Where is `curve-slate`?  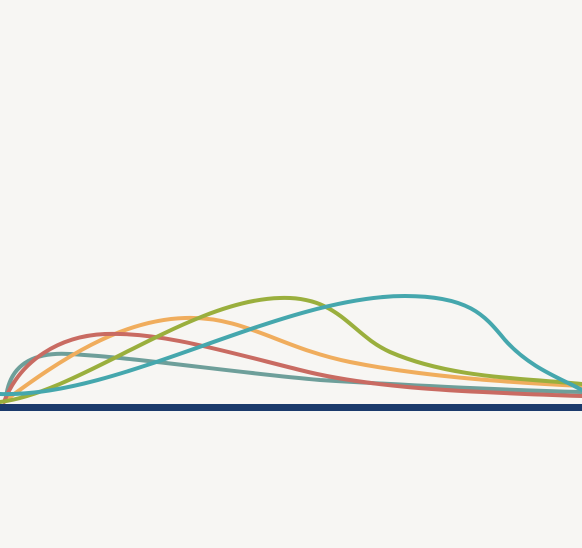
curve-slate is located at coordinates (293, 375).